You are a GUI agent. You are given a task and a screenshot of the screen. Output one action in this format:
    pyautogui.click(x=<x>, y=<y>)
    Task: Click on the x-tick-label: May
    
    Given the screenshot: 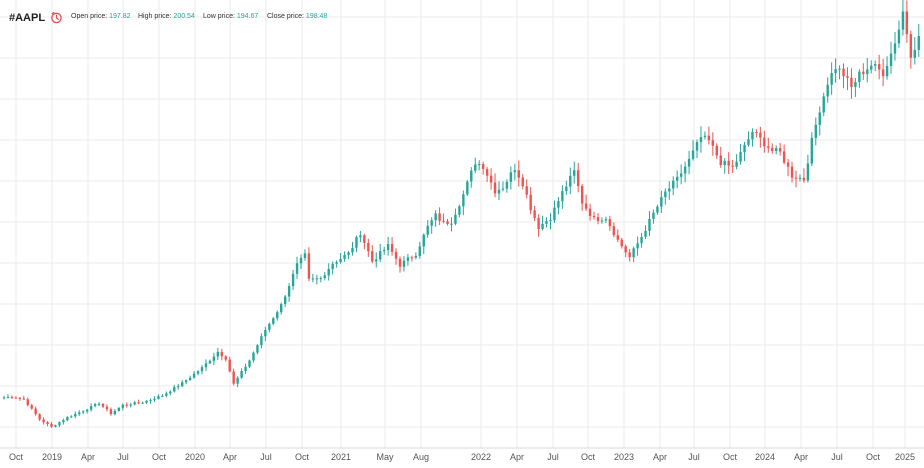 What is the action you would take?
    pyautogui.click(x=385, y=457)
    